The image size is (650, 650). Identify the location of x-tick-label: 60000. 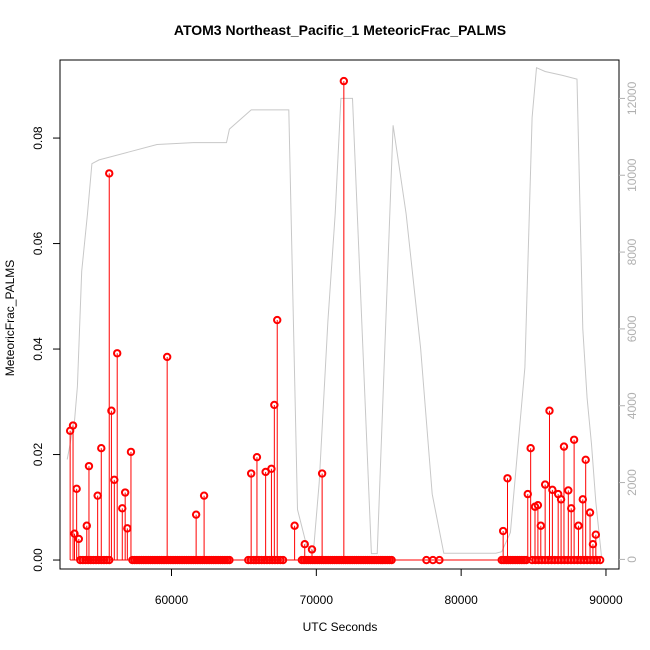
(172, 600).